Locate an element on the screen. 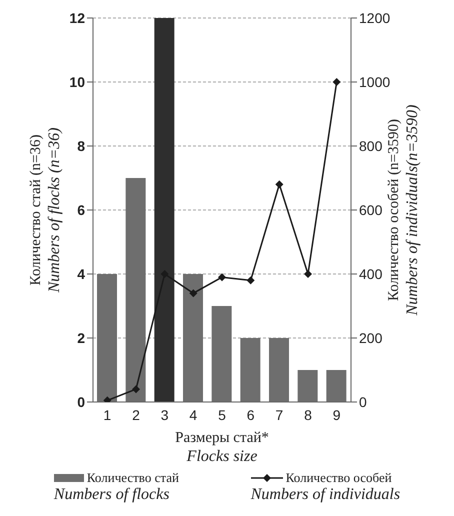  y-axis-title: Количество стай (n=36) Numbers of flocks (n=36) is located at coordinates (45, 211).